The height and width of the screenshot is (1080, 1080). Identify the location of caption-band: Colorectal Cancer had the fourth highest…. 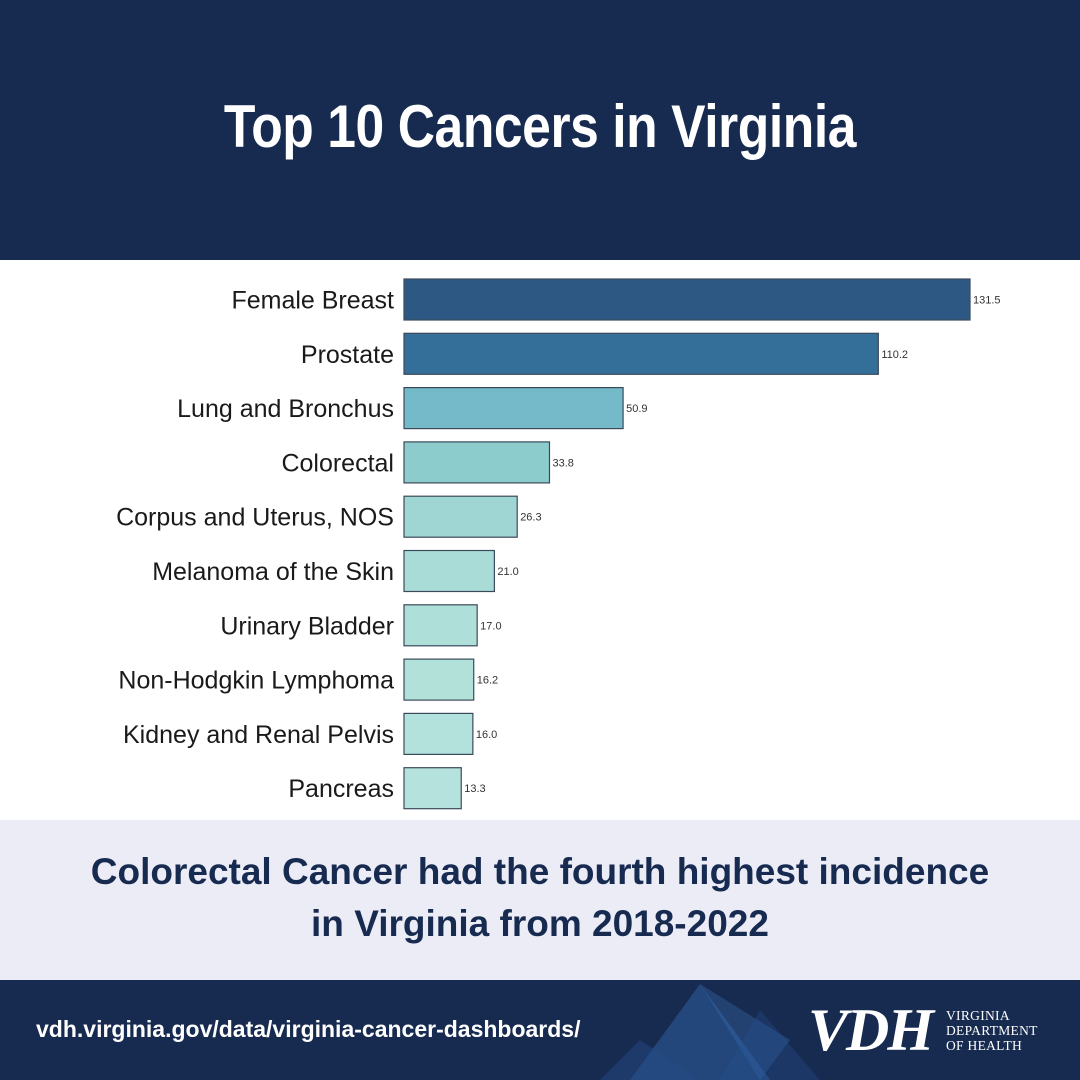
(540, 900).